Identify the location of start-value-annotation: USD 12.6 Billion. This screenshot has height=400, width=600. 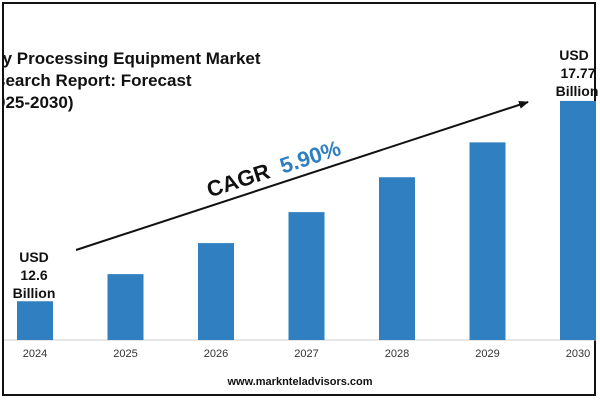
(34, 275).